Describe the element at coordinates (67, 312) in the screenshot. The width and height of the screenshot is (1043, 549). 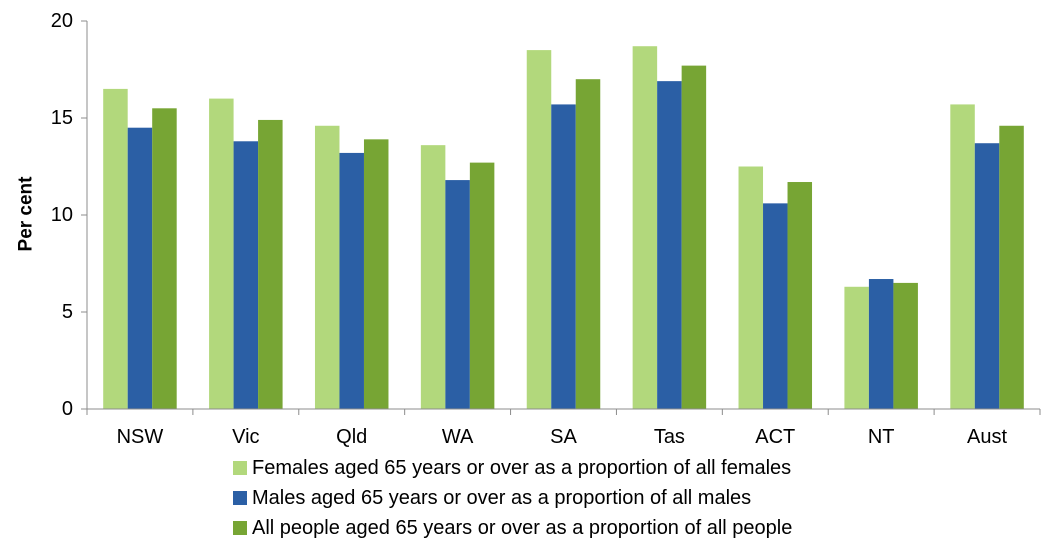
I see `y-tick-label: 5` at that location.